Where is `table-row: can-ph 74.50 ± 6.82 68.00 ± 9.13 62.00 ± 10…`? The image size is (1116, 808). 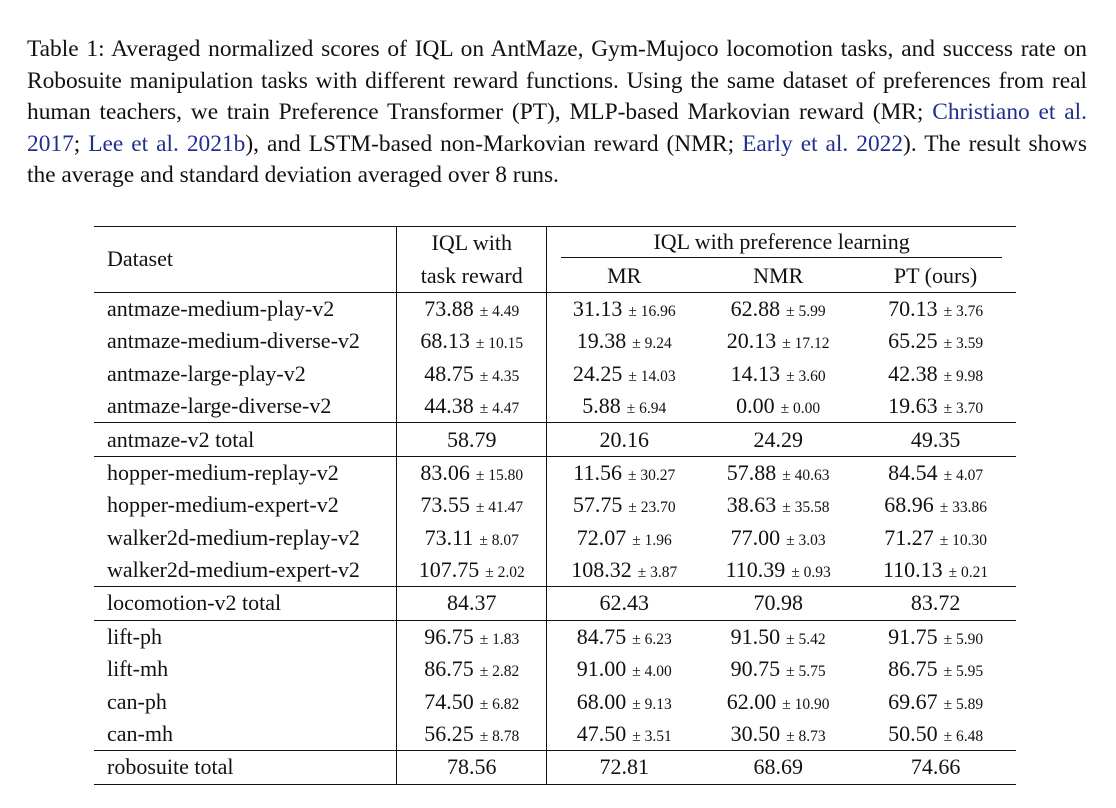 table-row: can-ph 74.50 ± 6.82 68.00 ± 9.13 62.00 ± 10… is located at coordinates (555, 701).